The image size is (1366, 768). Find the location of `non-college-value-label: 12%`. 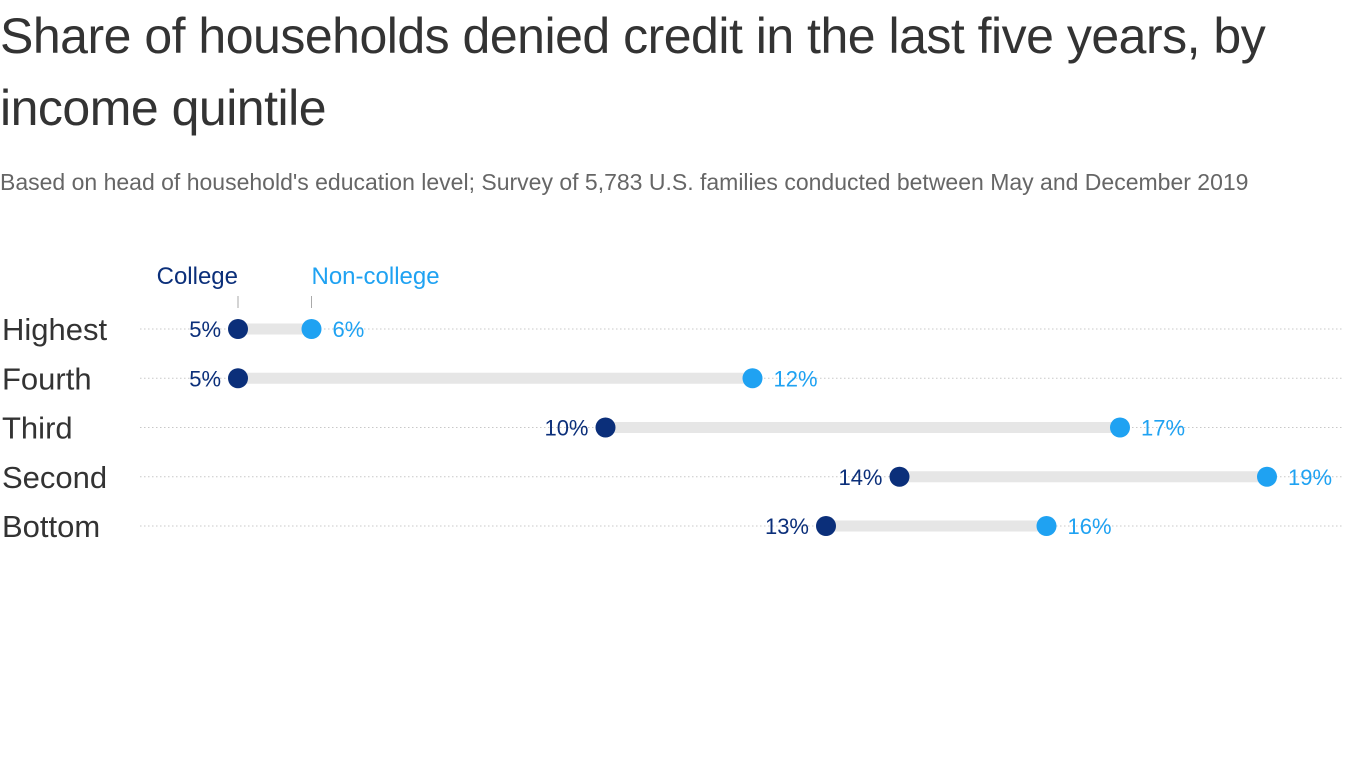

non-college-value-label: 12% is located at coordinates (796, 378).